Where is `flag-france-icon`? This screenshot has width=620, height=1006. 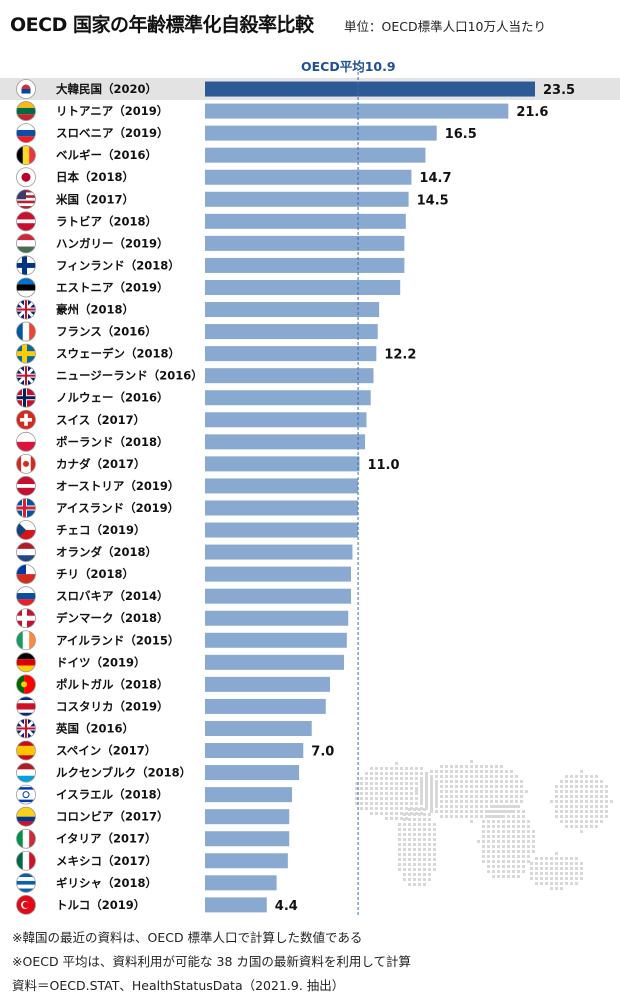 flag-france-icon is located at coordinates (26, 332).